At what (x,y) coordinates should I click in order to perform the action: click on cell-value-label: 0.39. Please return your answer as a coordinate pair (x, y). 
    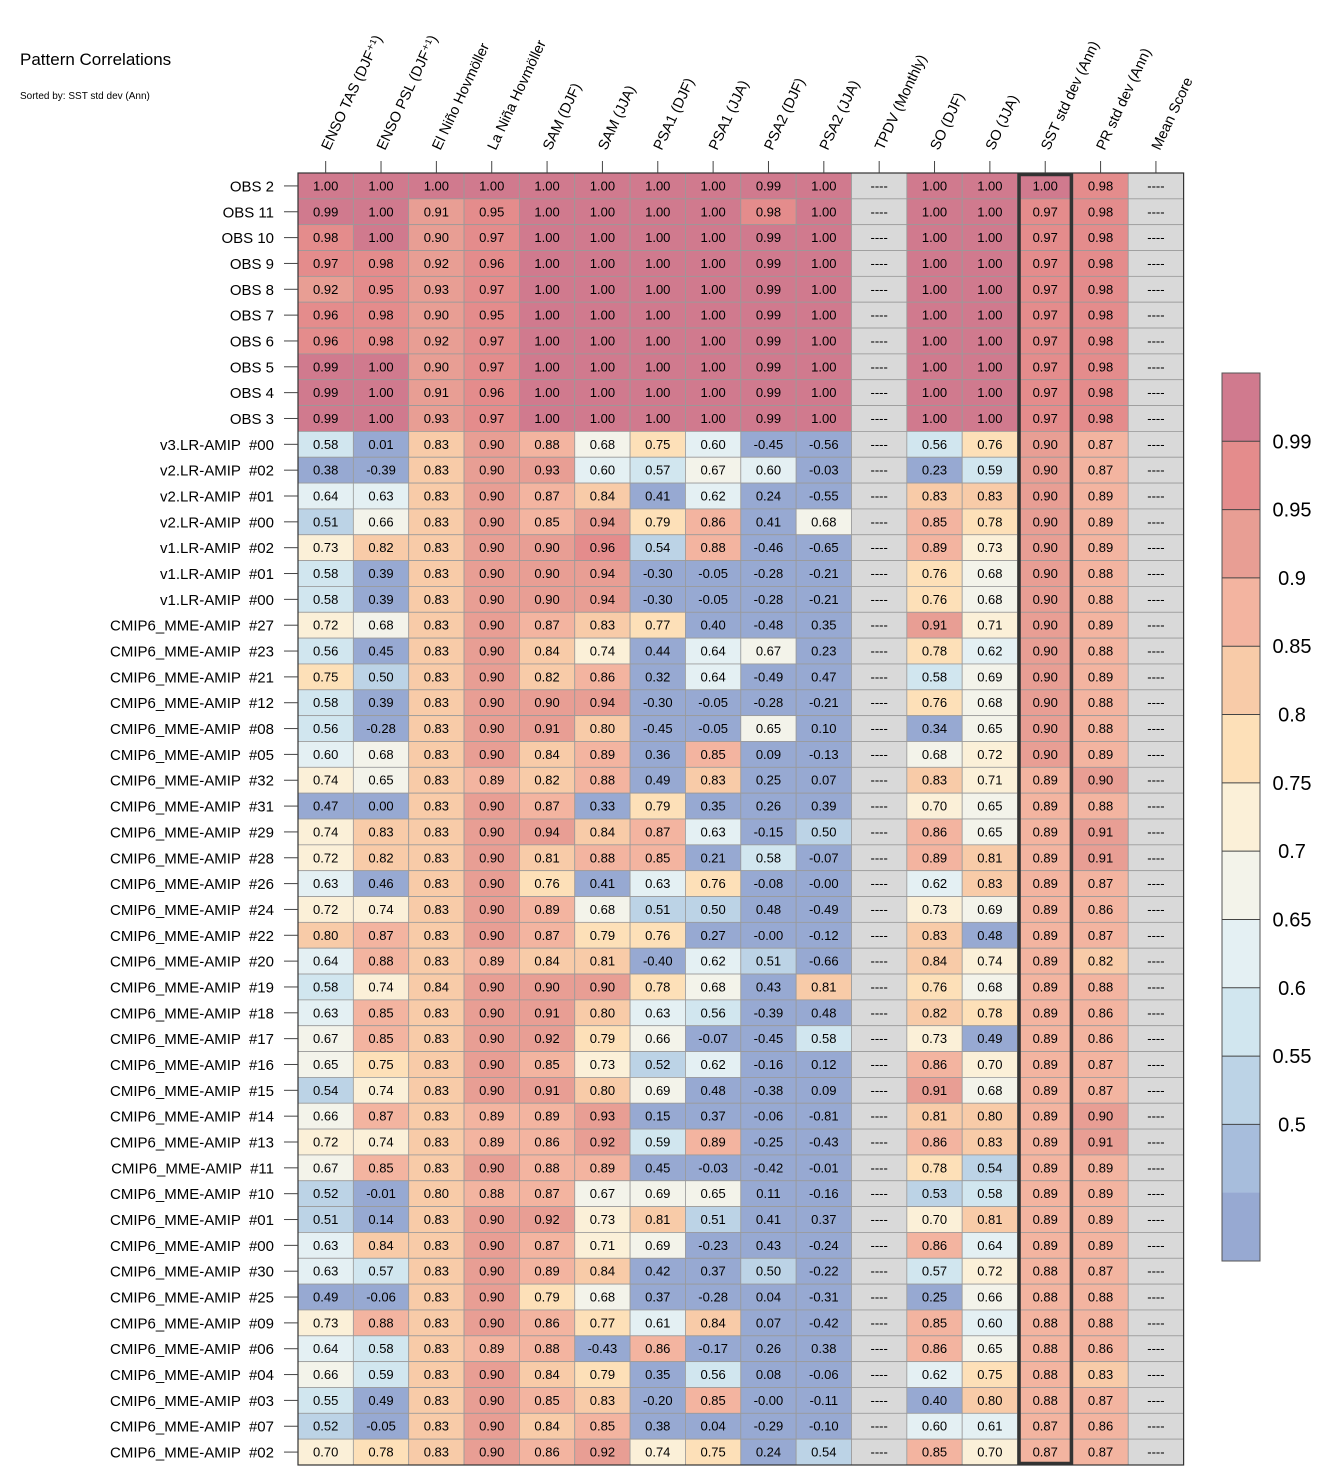
    Looking at the image, I should click on (380, 599).